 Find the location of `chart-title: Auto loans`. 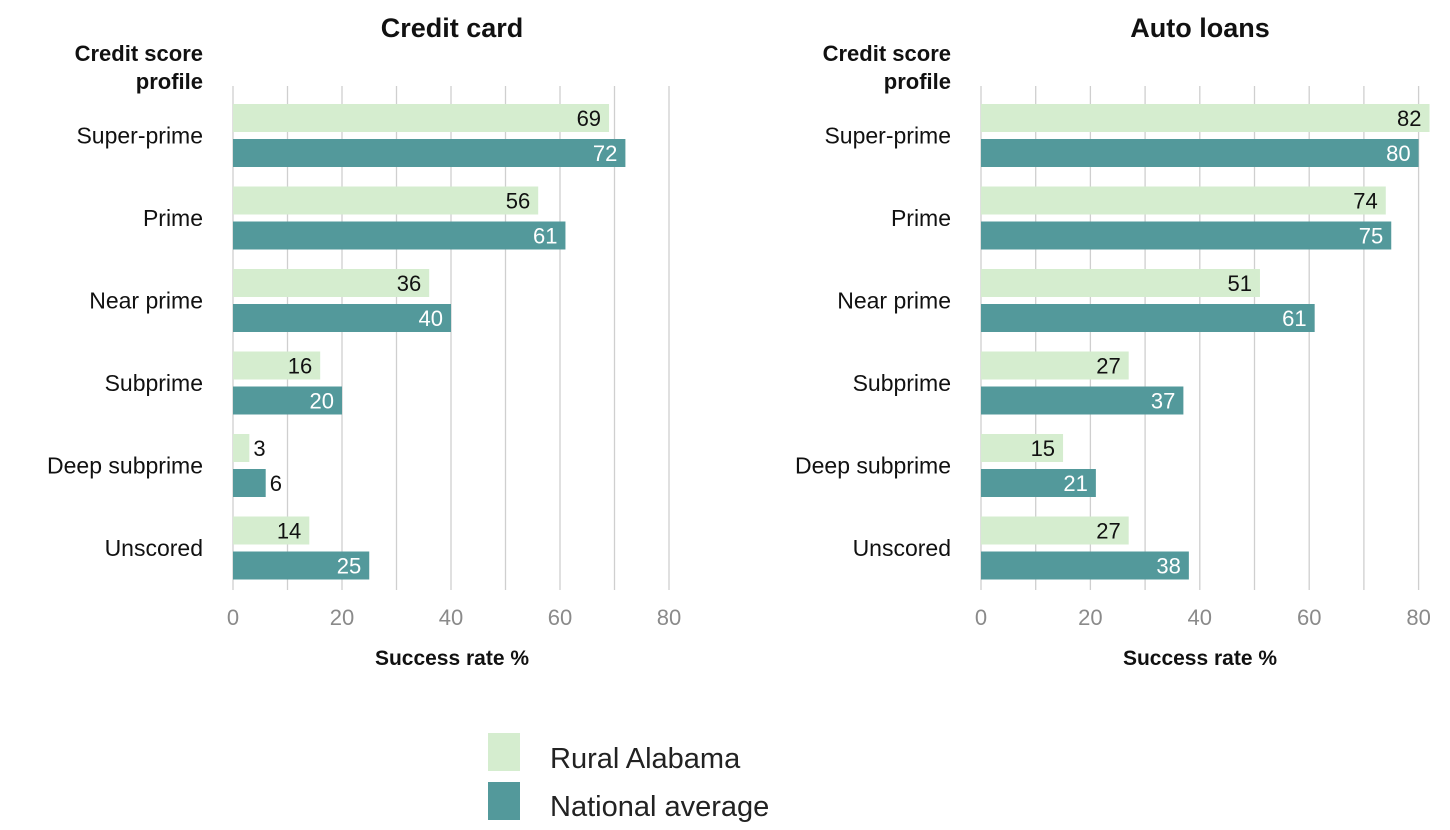

chart-title: Auto loans is located at coordinates (1200, 28).